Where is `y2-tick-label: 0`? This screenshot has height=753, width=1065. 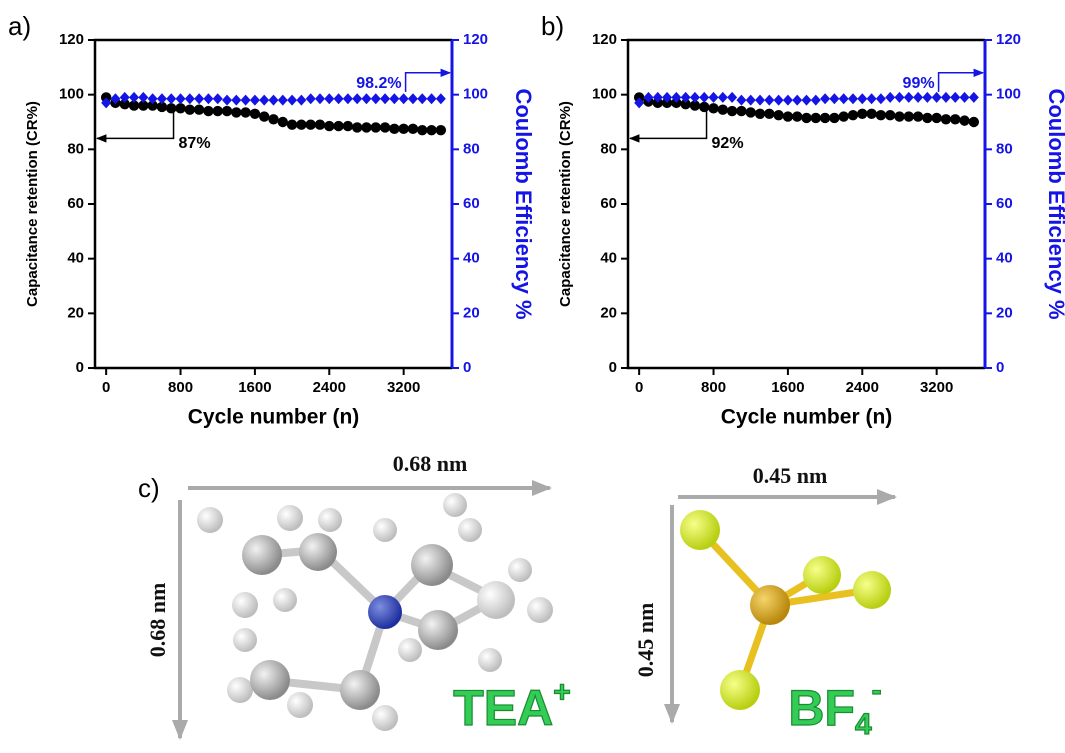 y2-tick-label: 0 is located at coordinates (1000, 367).